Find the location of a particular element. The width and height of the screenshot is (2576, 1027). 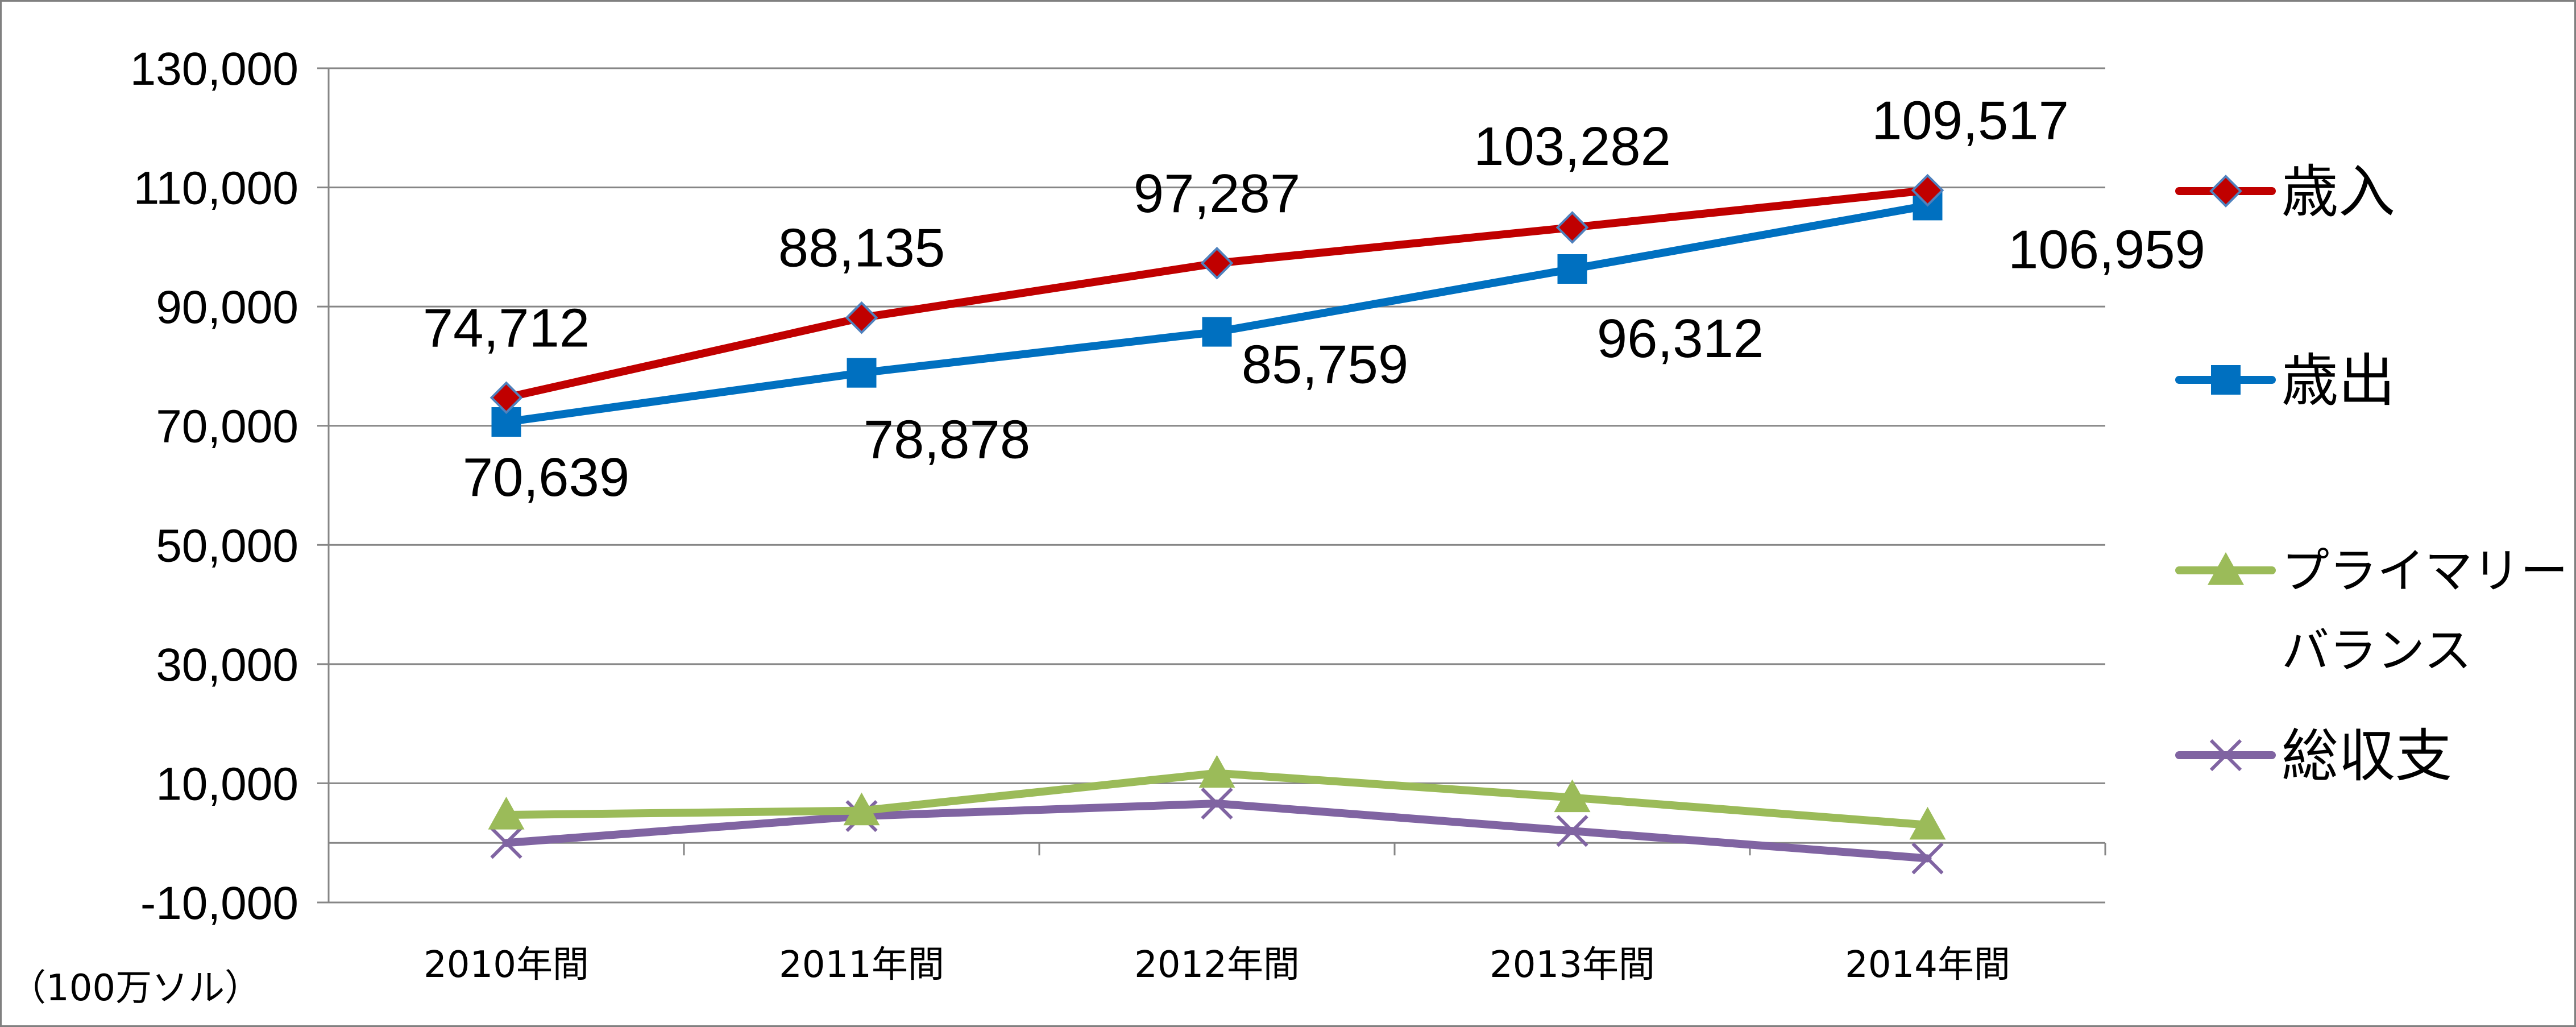

data-label: 97,287 is located at coordinates (1218, 194).